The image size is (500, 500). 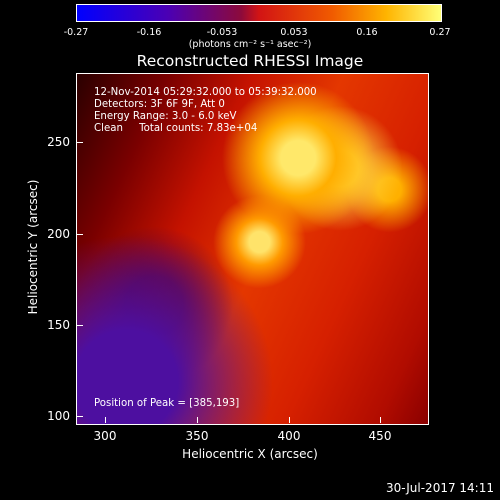 I want to click on method-counts-label: Clean Total counts: 7.83e+04, so click(x=176, y=128).